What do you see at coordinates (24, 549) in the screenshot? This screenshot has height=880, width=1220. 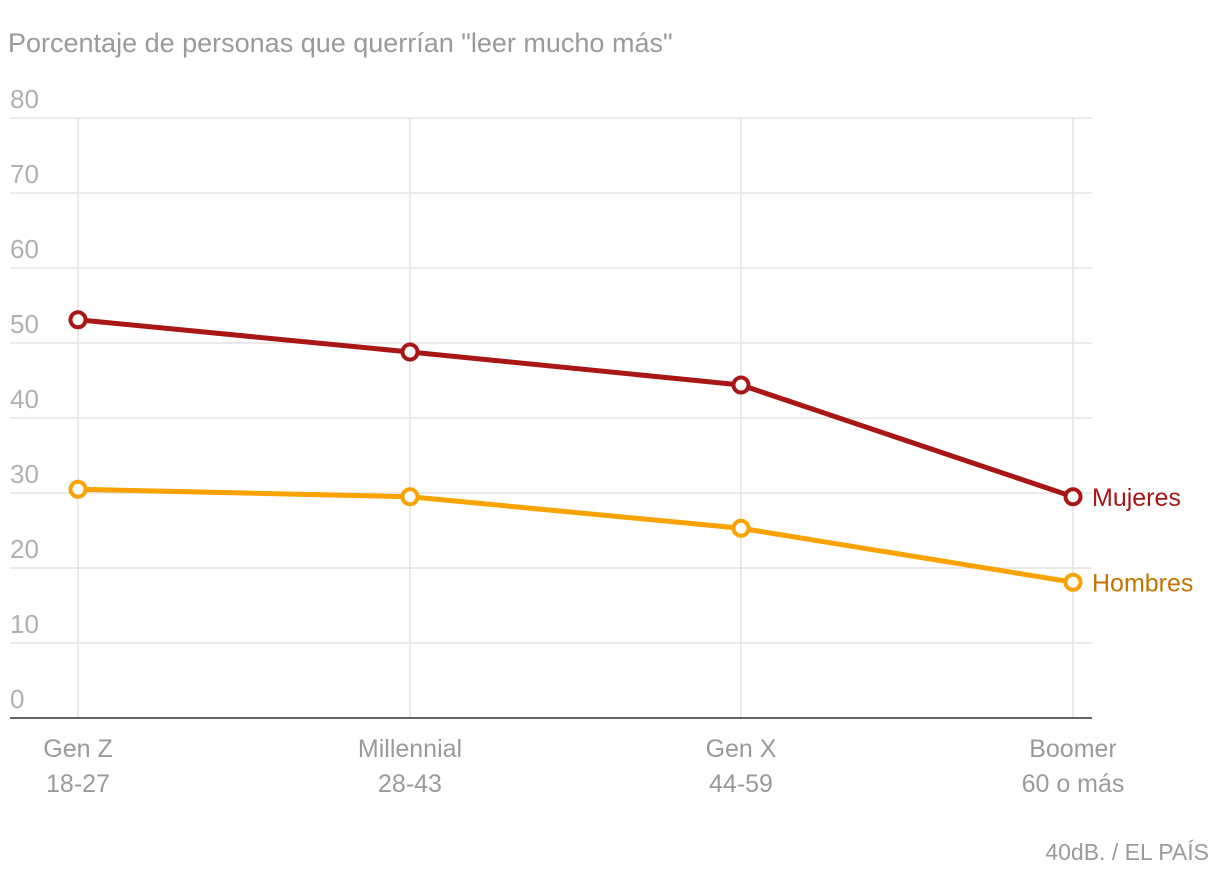 I see `y-tick-label: 20` at bounding box center [24, 549].